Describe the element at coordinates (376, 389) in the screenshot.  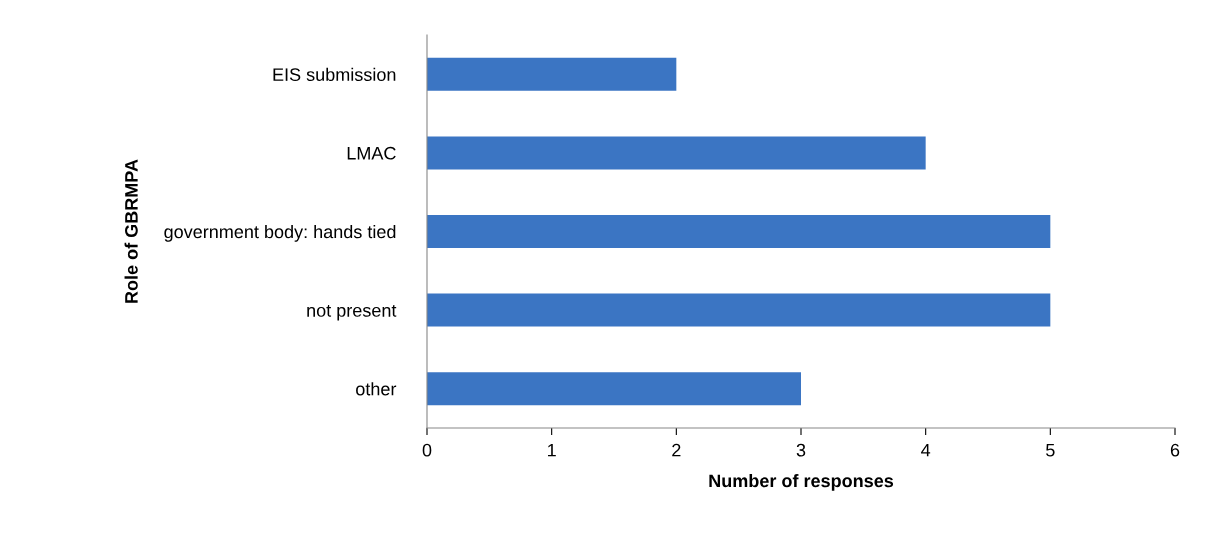
I see `y-tick-label: other` at that location.